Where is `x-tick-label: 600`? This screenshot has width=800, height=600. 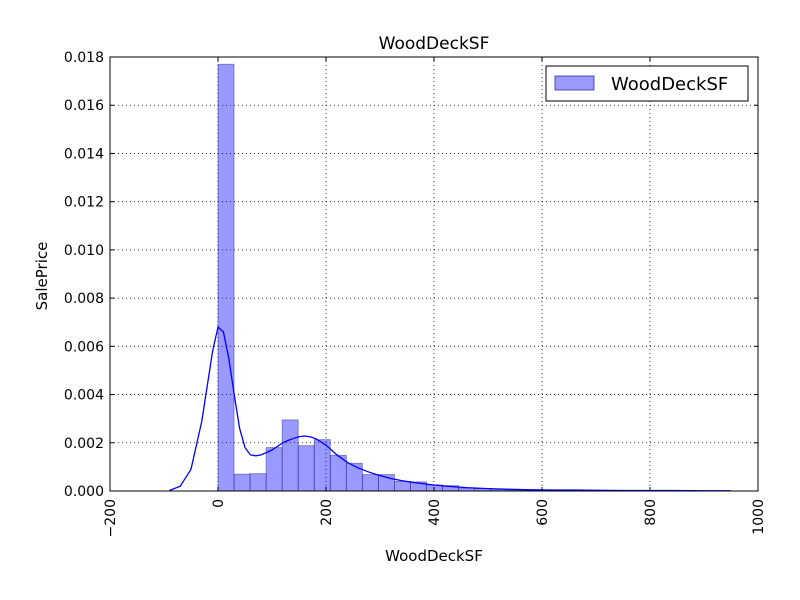 x-tick-label: 600 is located at coordinates (543, 512).